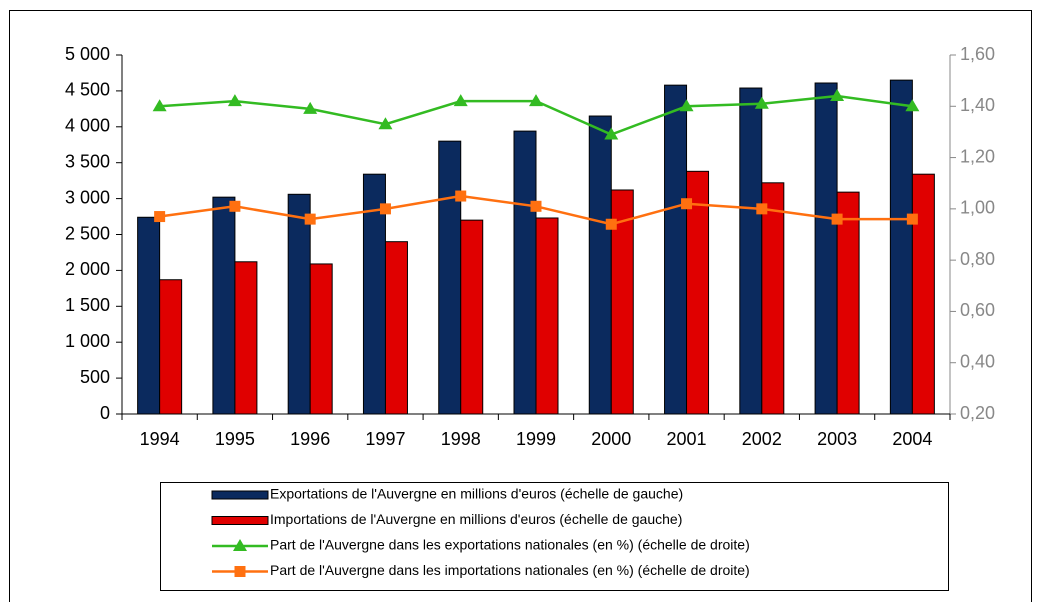 This screenshot has height=602, width=1040. I want to click on x-tick-label: 2002, so click(762, 439).